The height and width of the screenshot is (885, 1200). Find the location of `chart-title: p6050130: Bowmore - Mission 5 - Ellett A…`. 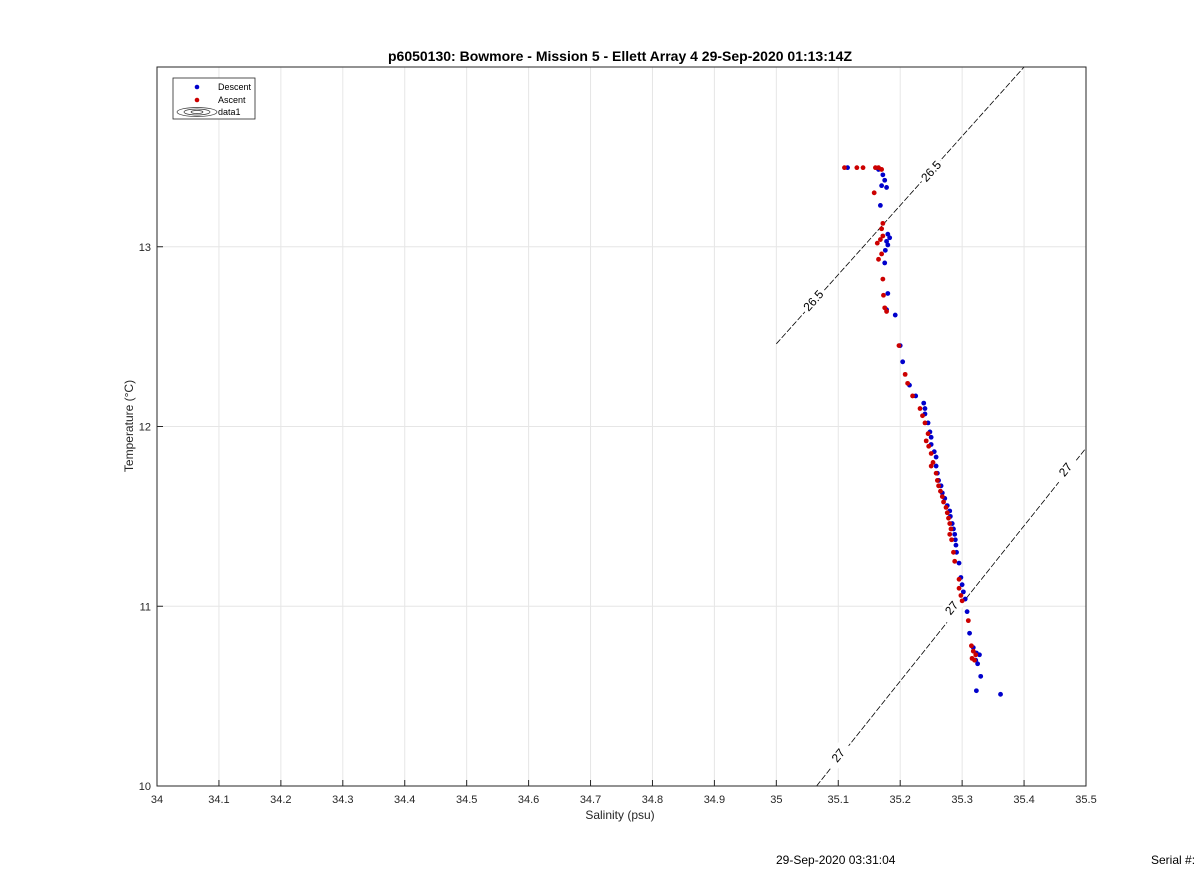

chart-title: p6050130: Bowmore - Mission 5 - Ellett A… is located at coordinates (620, 56).